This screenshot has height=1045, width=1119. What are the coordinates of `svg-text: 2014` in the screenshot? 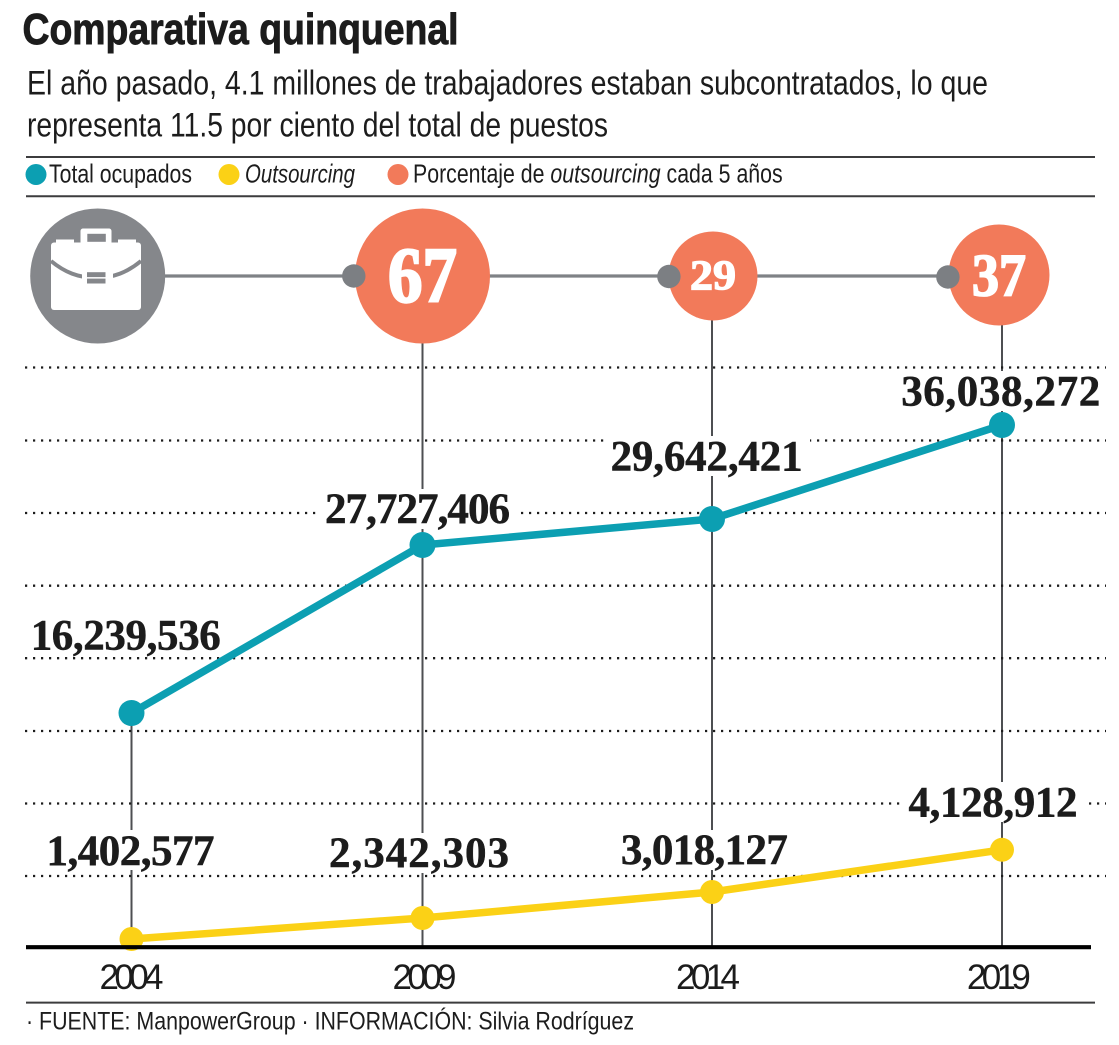 It's located at (708, 977).